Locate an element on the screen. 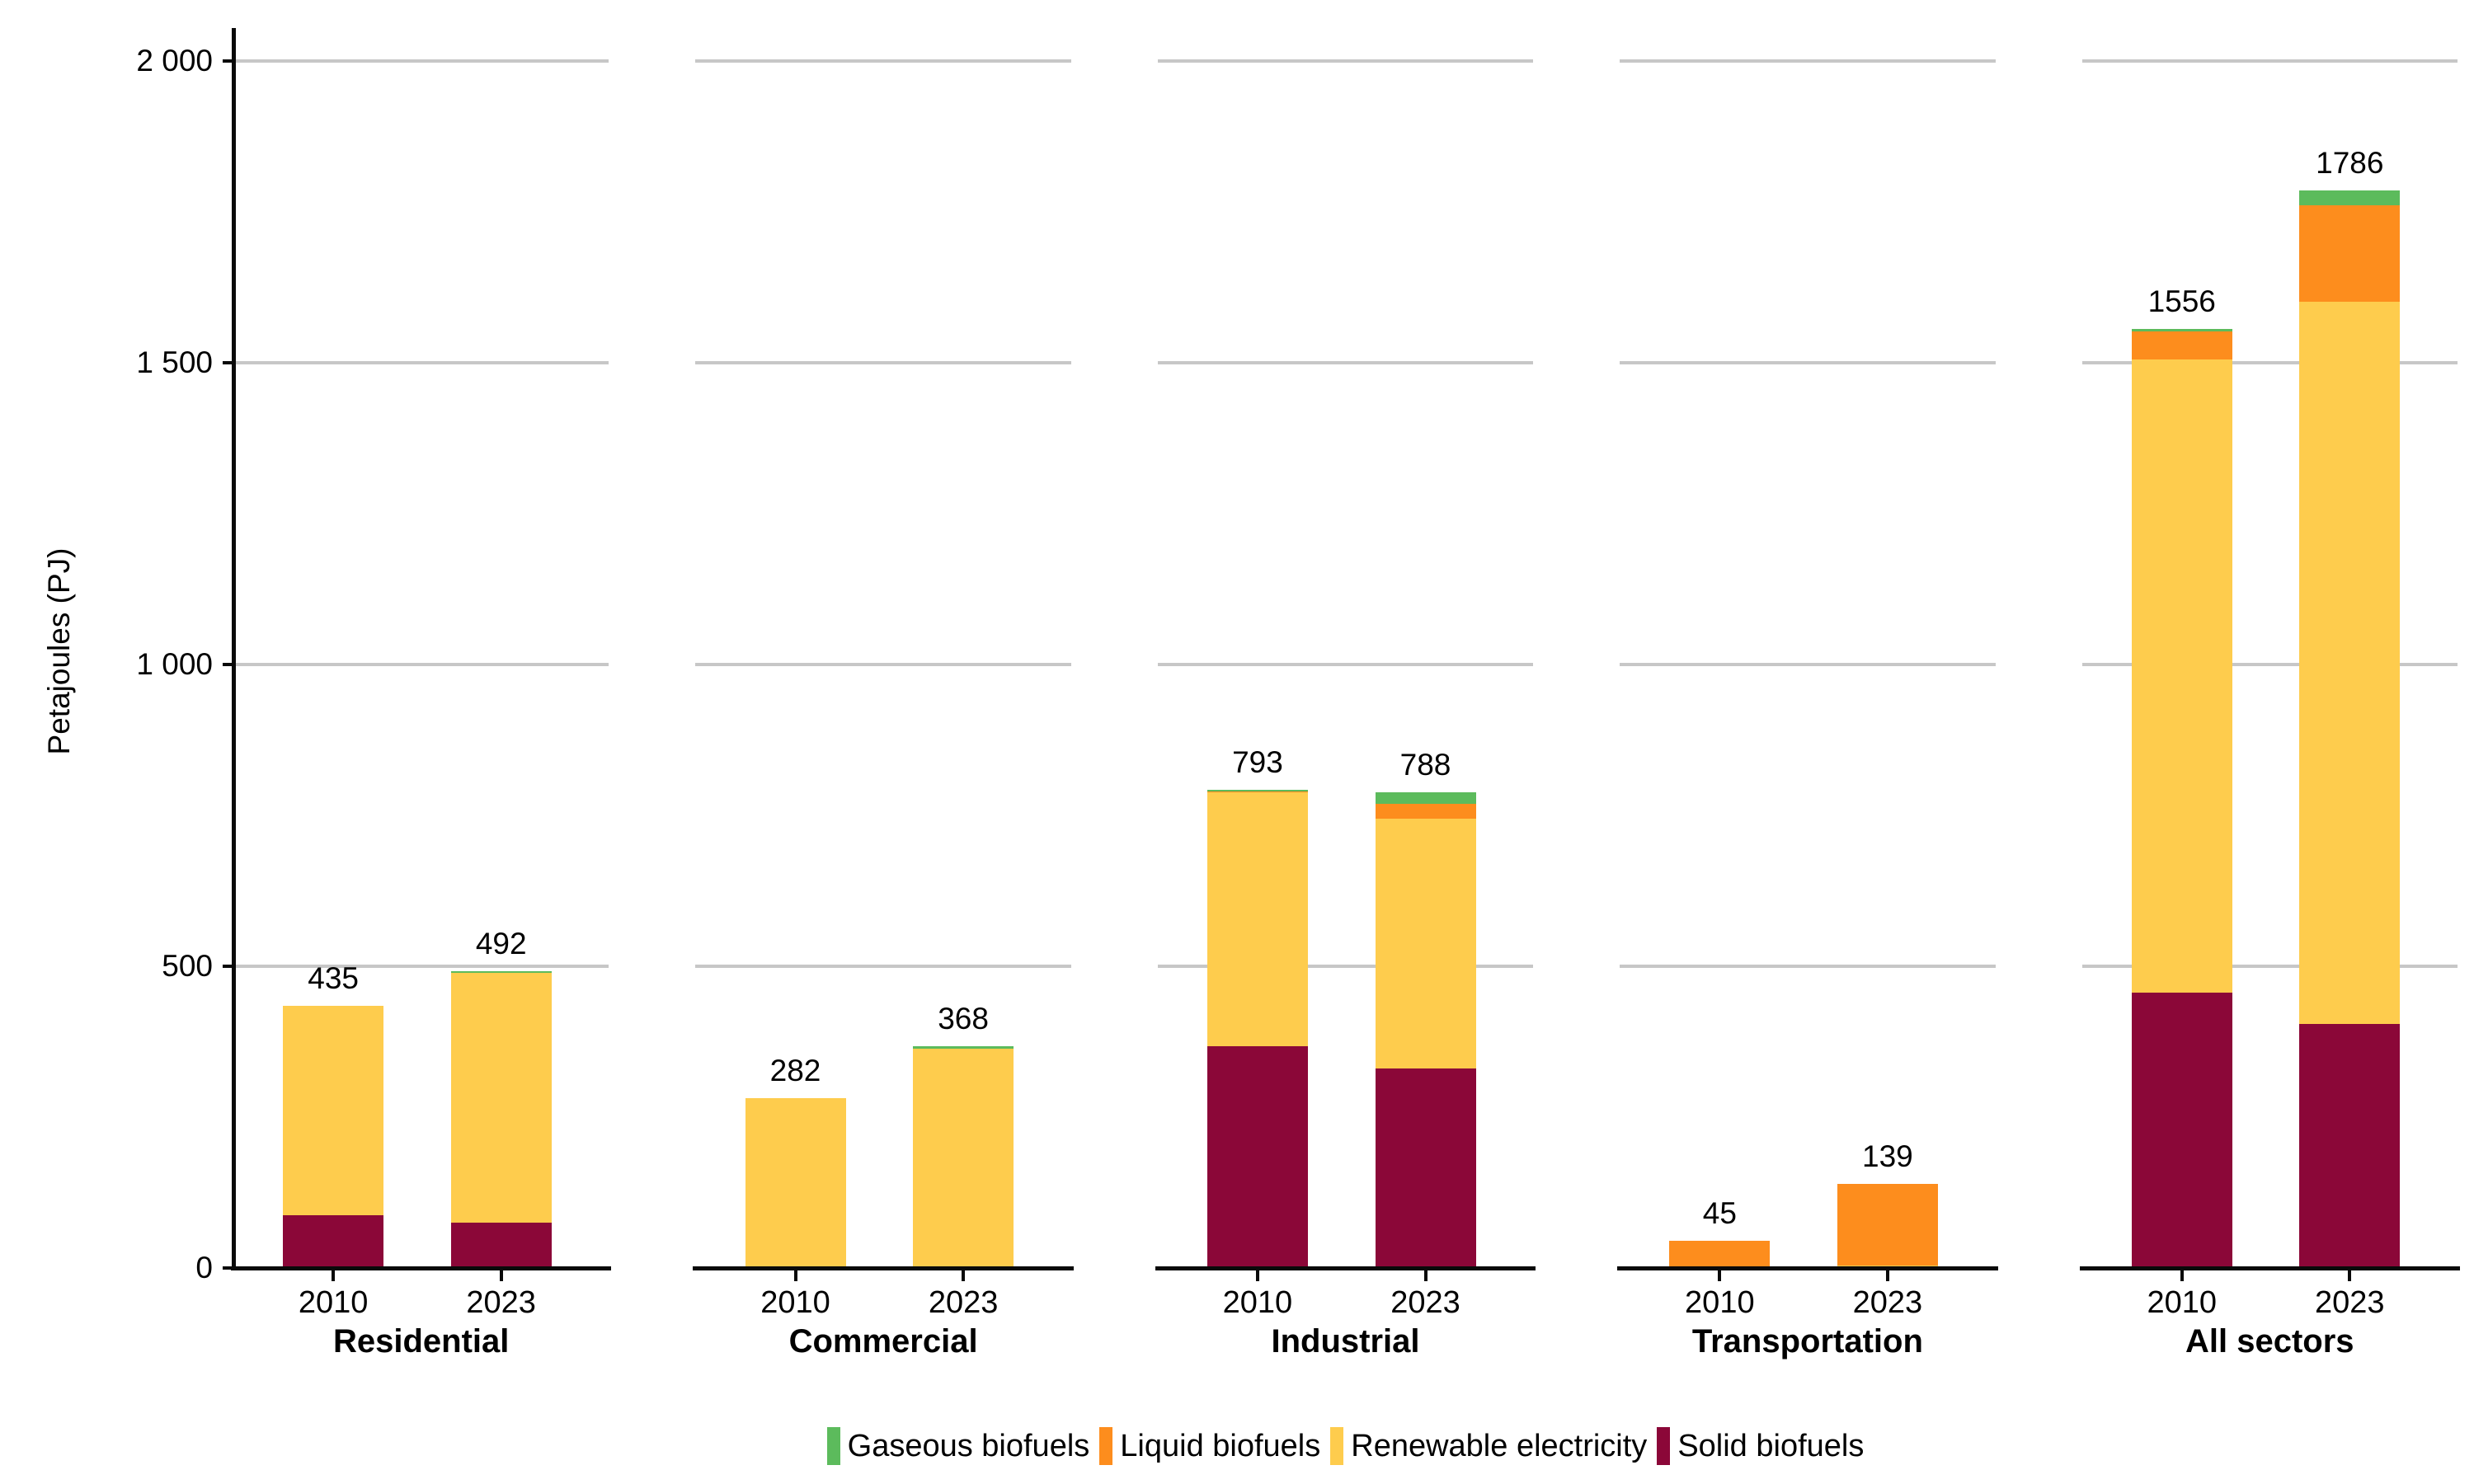 Image resolution: width=2474 pixels, height=1484 pixels. facet-title: All sectors is located at coordinates (2269, 1341).